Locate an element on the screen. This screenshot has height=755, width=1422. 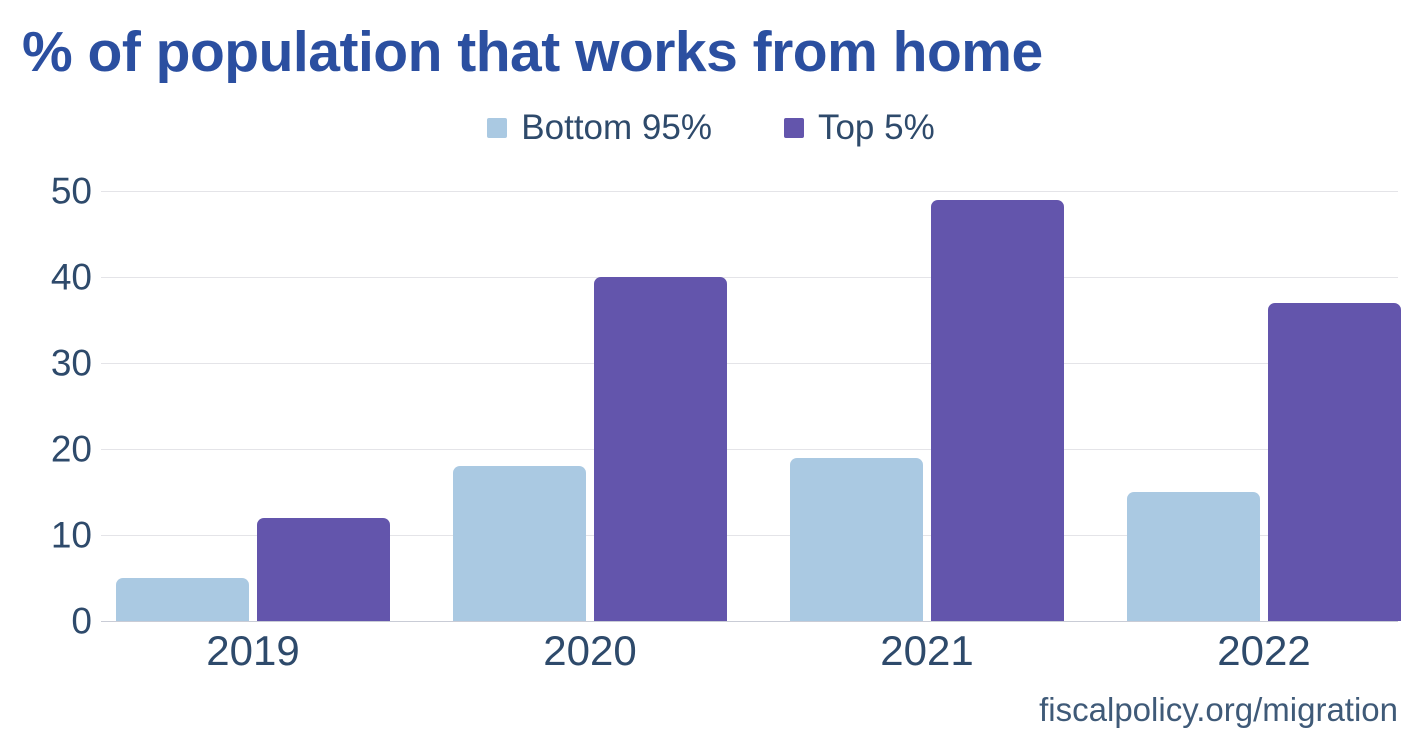
legend-item-top-5: Top 5% is located at coordinates (859, 127).